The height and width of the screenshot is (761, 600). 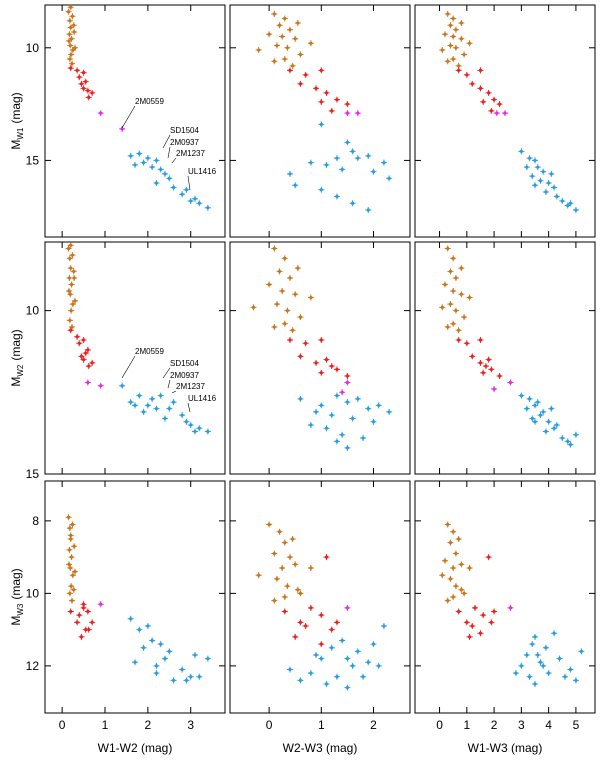 What do you see at coordinates (184, 363) in the screenshot?
I see `annotation: SD1504` at bounding box center [184, 363].